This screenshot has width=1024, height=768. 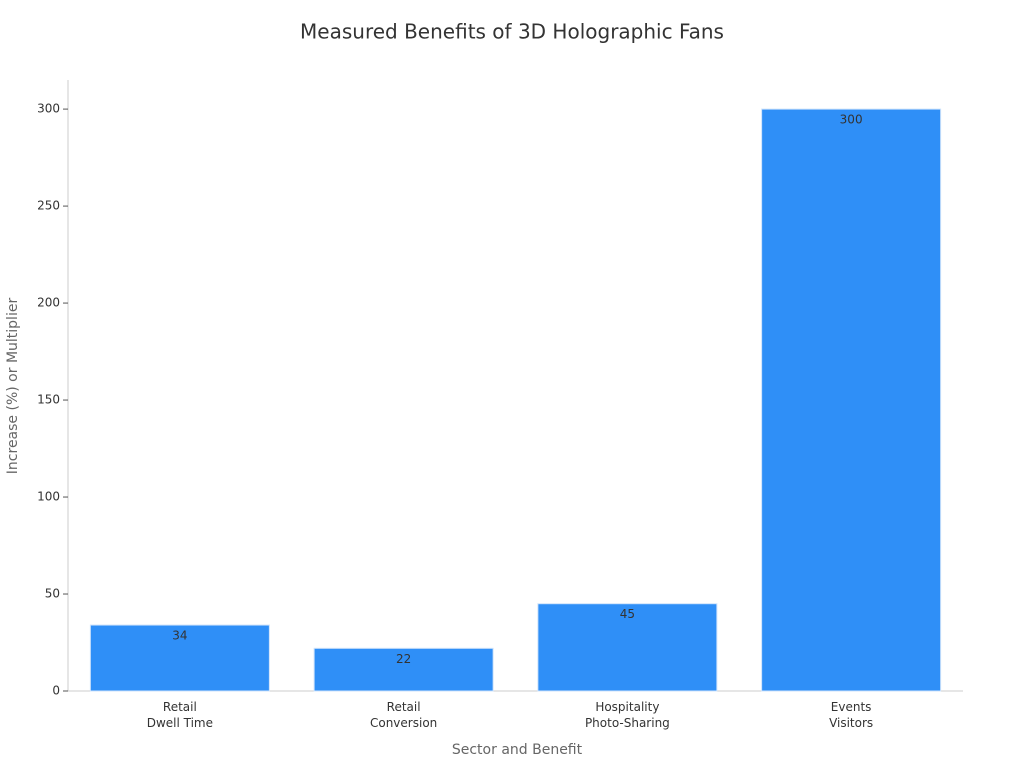 I want to click on x-tick-label-line: Conversion, so click(x=403, y=723).